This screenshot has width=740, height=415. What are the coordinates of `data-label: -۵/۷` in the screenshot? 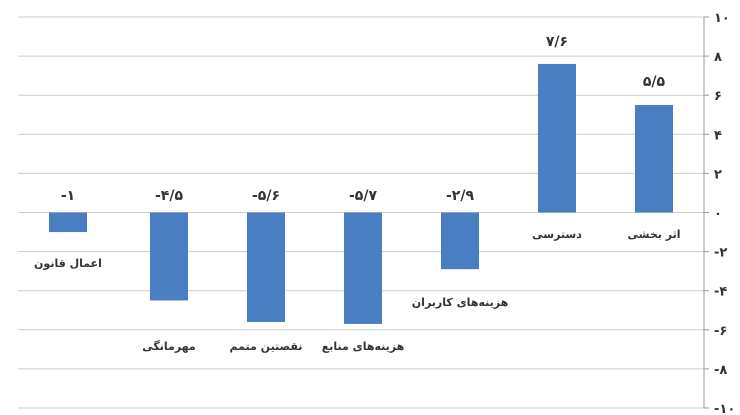 It's located at (363, 196).